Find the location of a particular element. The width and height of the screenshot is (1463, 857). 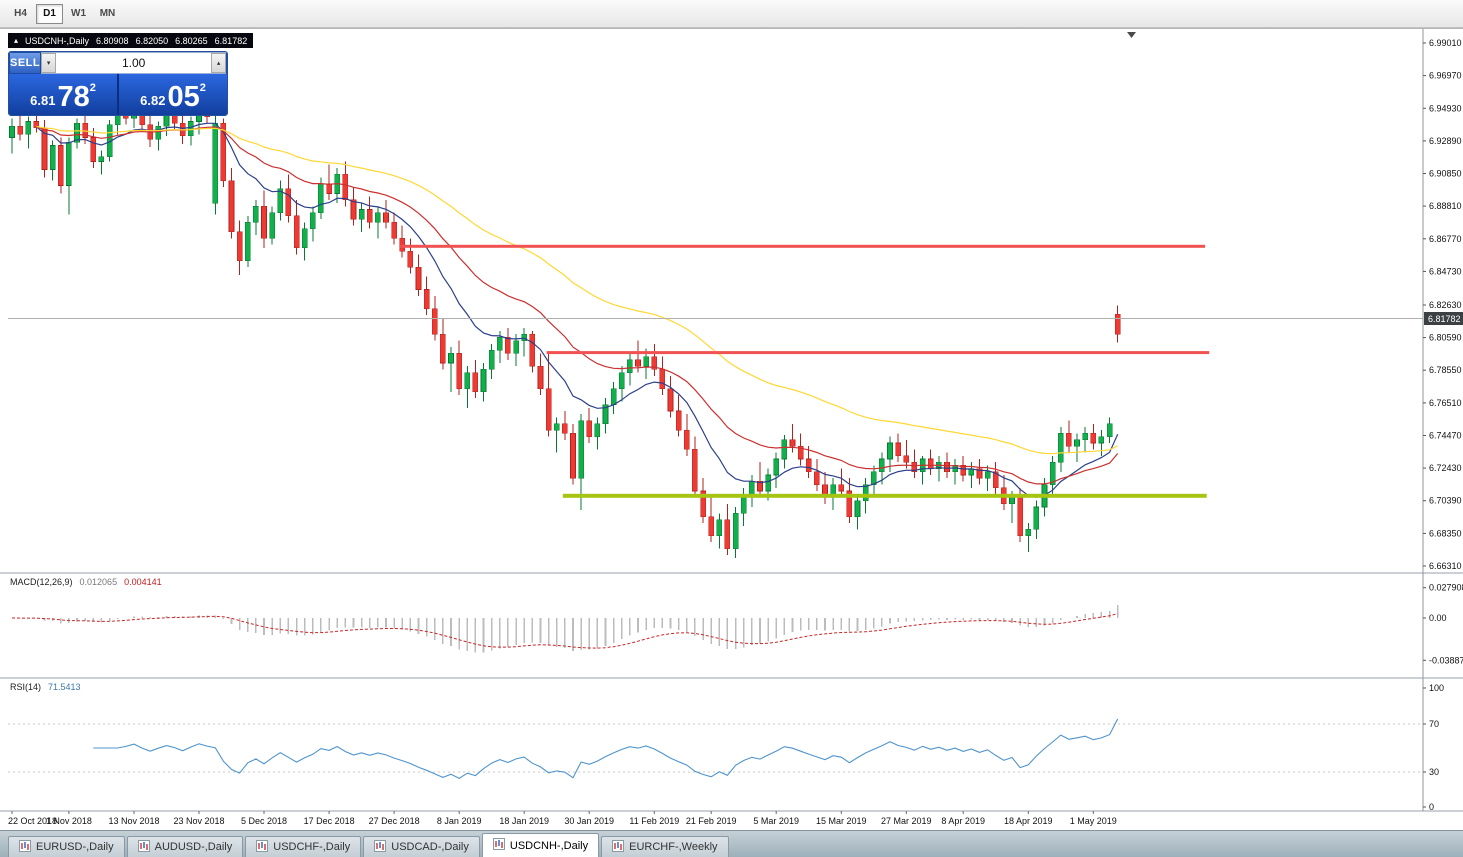

svg-text: 0.027908 is located at coordinates (1446, 588).